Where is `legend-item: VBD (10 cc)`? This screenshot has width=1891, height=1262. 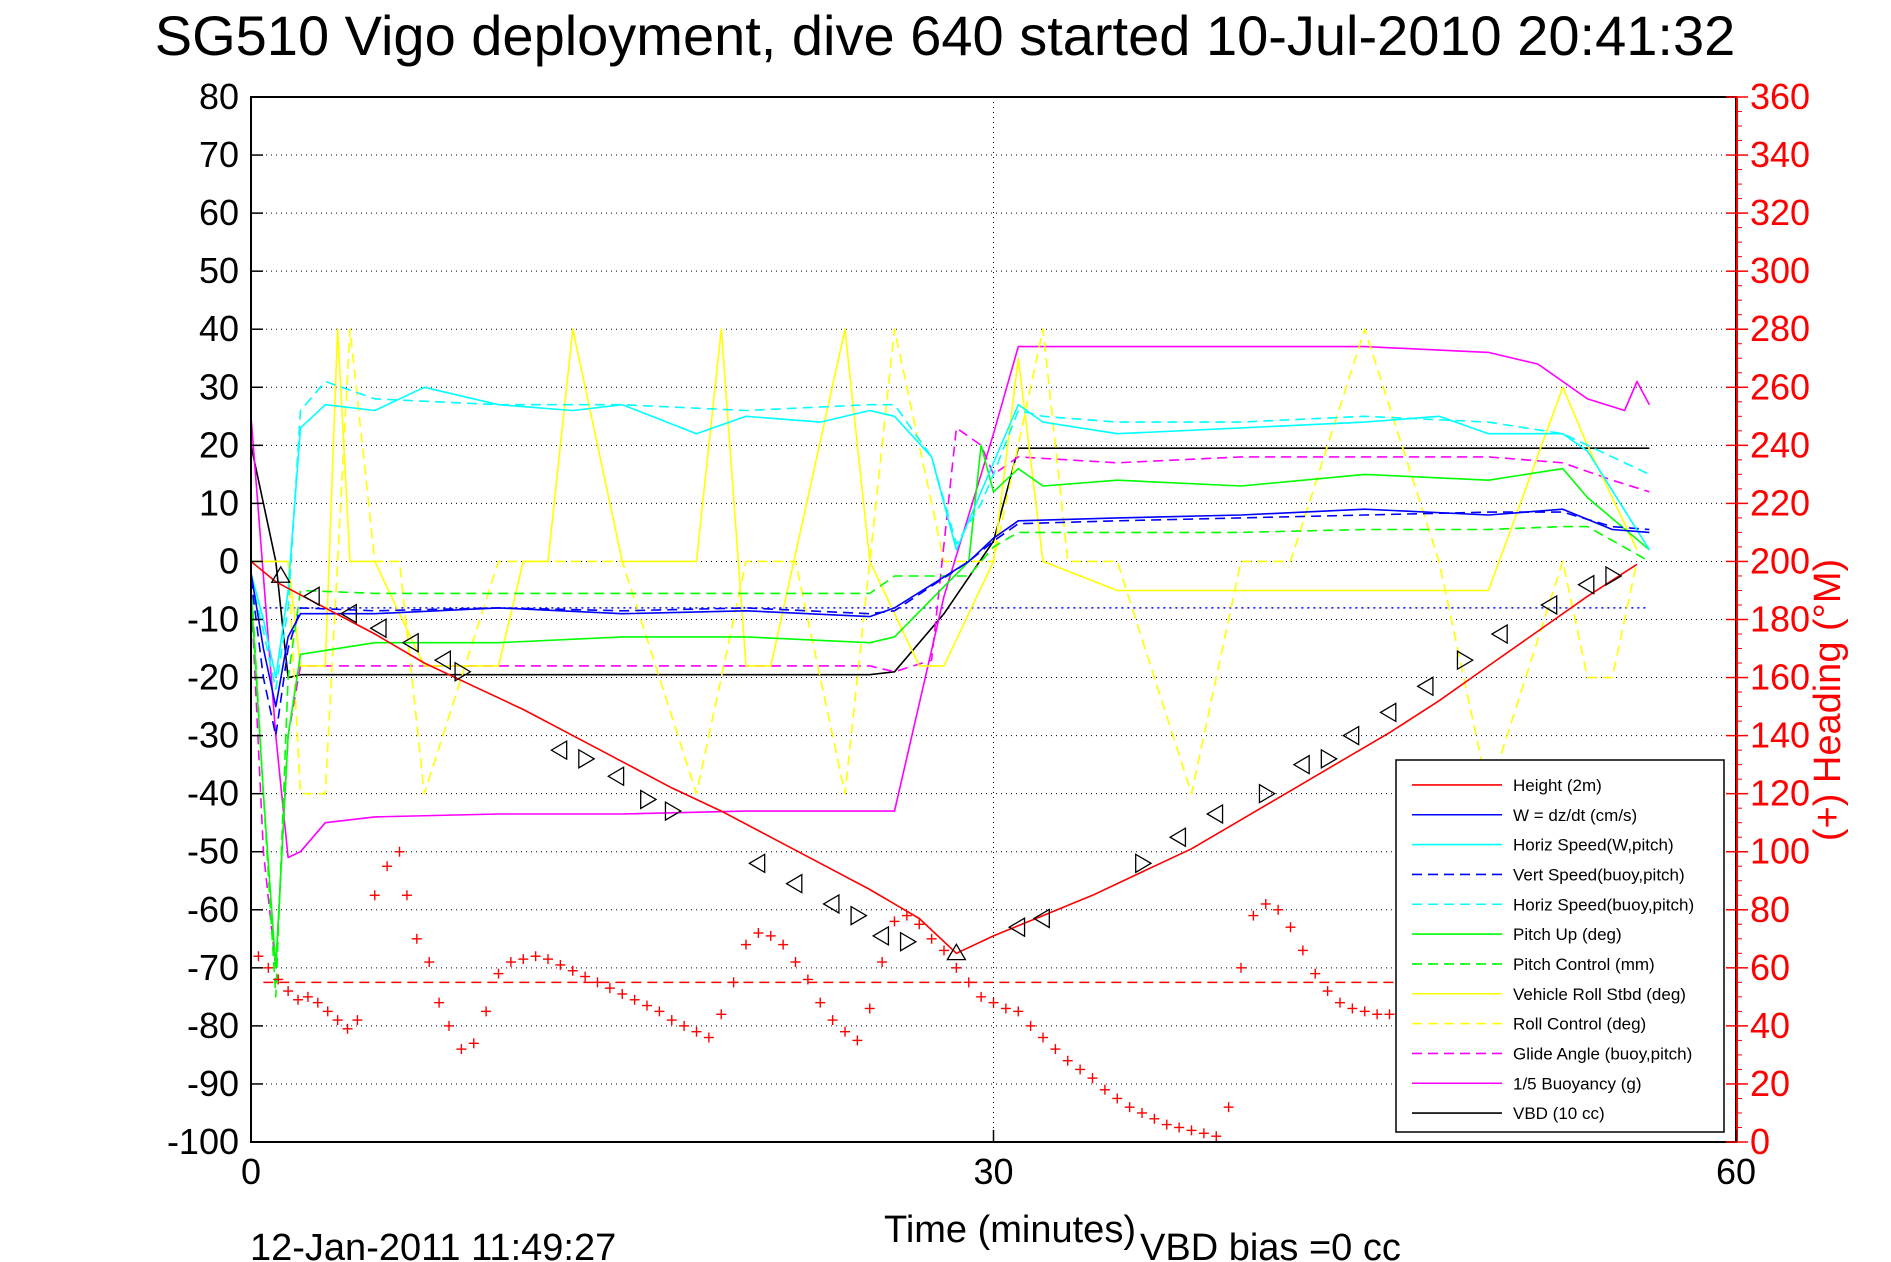
legend-item: VBD (10 cc) is located at coordinates (1508, 1113).